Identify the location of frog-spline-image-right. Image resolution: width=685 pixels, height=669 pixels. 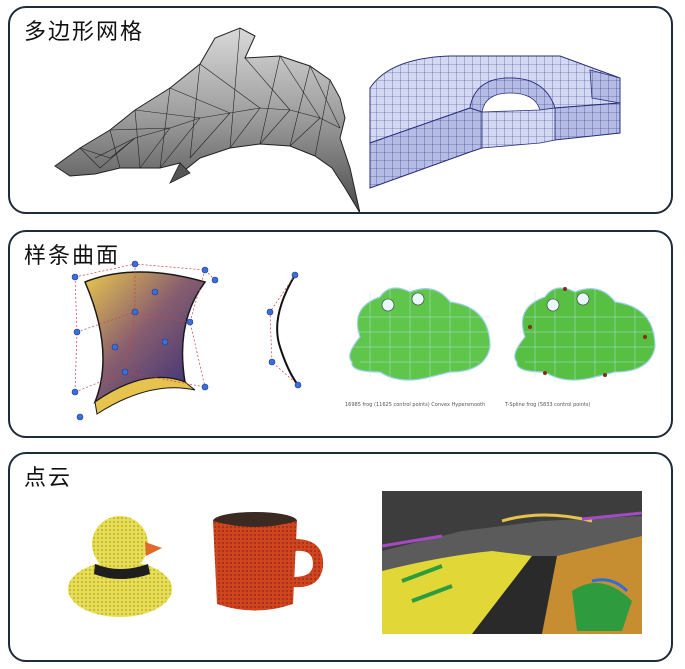
(585, 334).